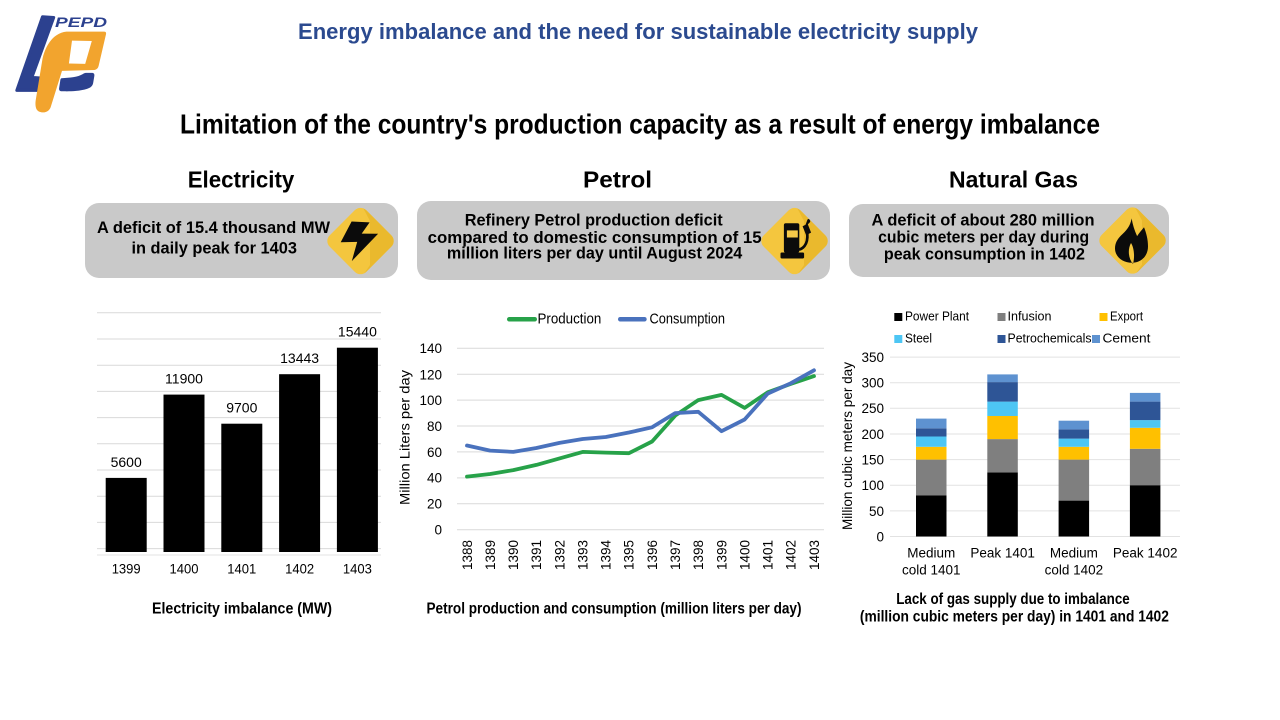  Describe the element at coordinates (536, 555) in the screenshot. I see `svg-text: 1391` at that location.